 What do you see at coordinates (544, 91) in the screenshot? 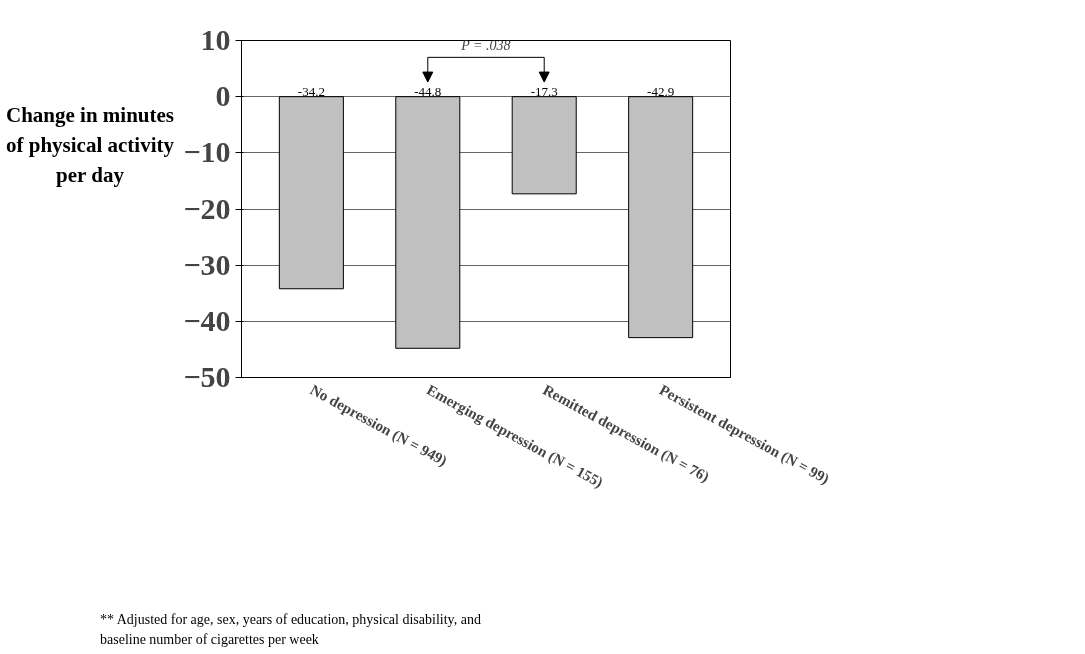
I see `data-label: -17.3` at bounding box center [544, 91].